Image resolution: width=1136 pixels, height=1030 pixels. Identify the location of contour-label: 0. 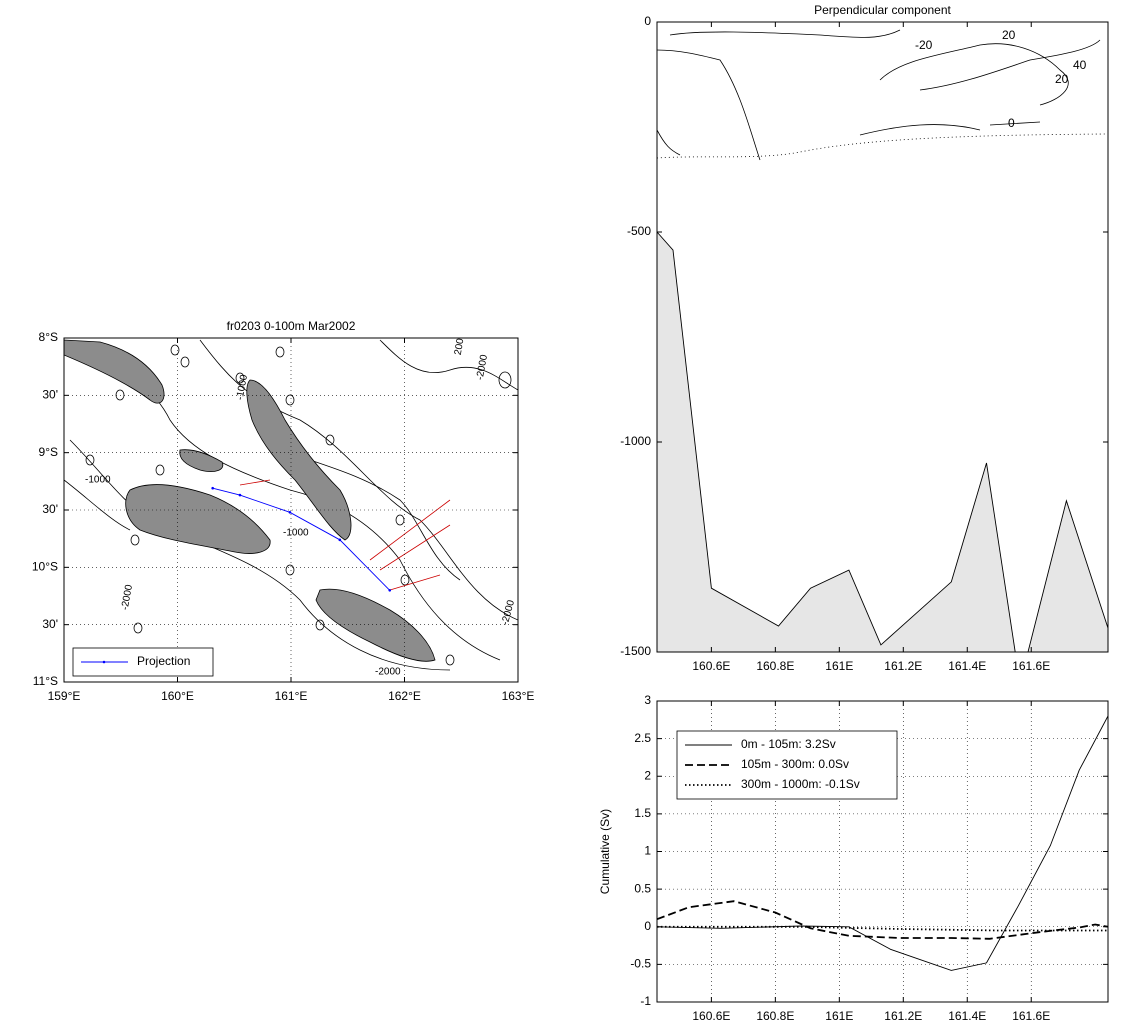
(1011, 123).